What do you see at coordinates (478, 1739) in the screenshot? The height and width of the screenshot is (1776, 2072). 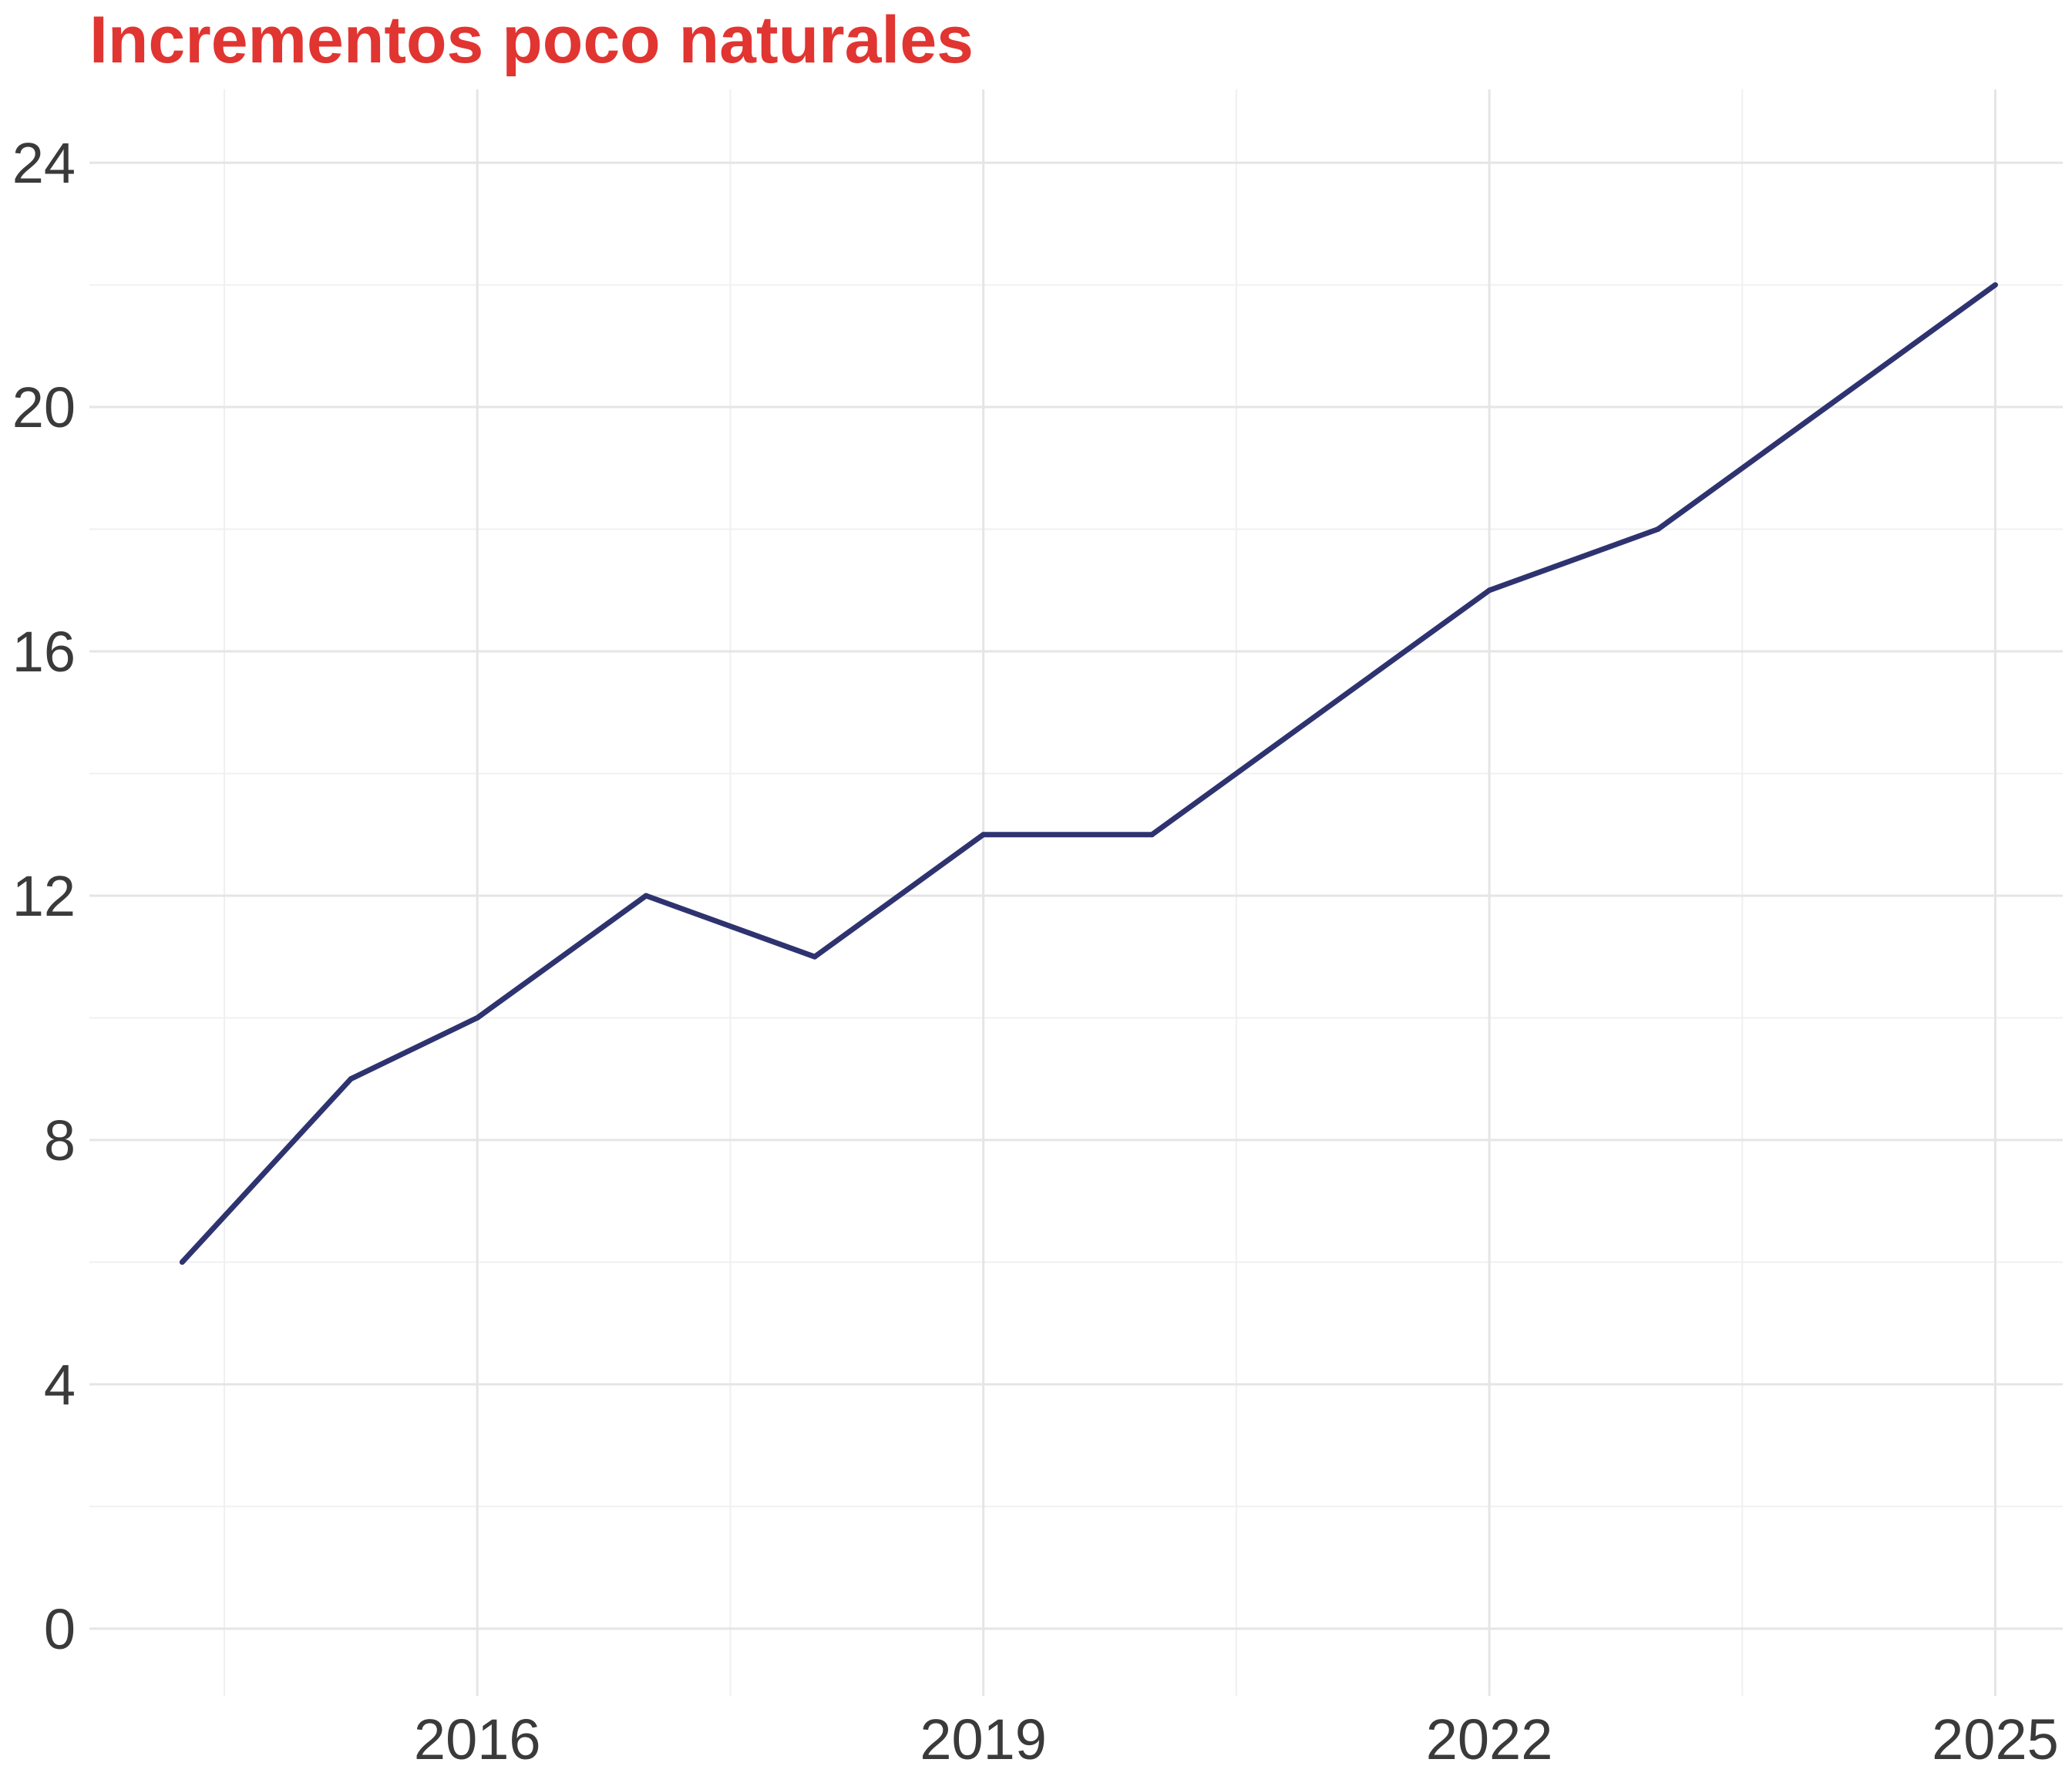 I see `x-tick-label: 2016` at bounding box center [478, 1739].